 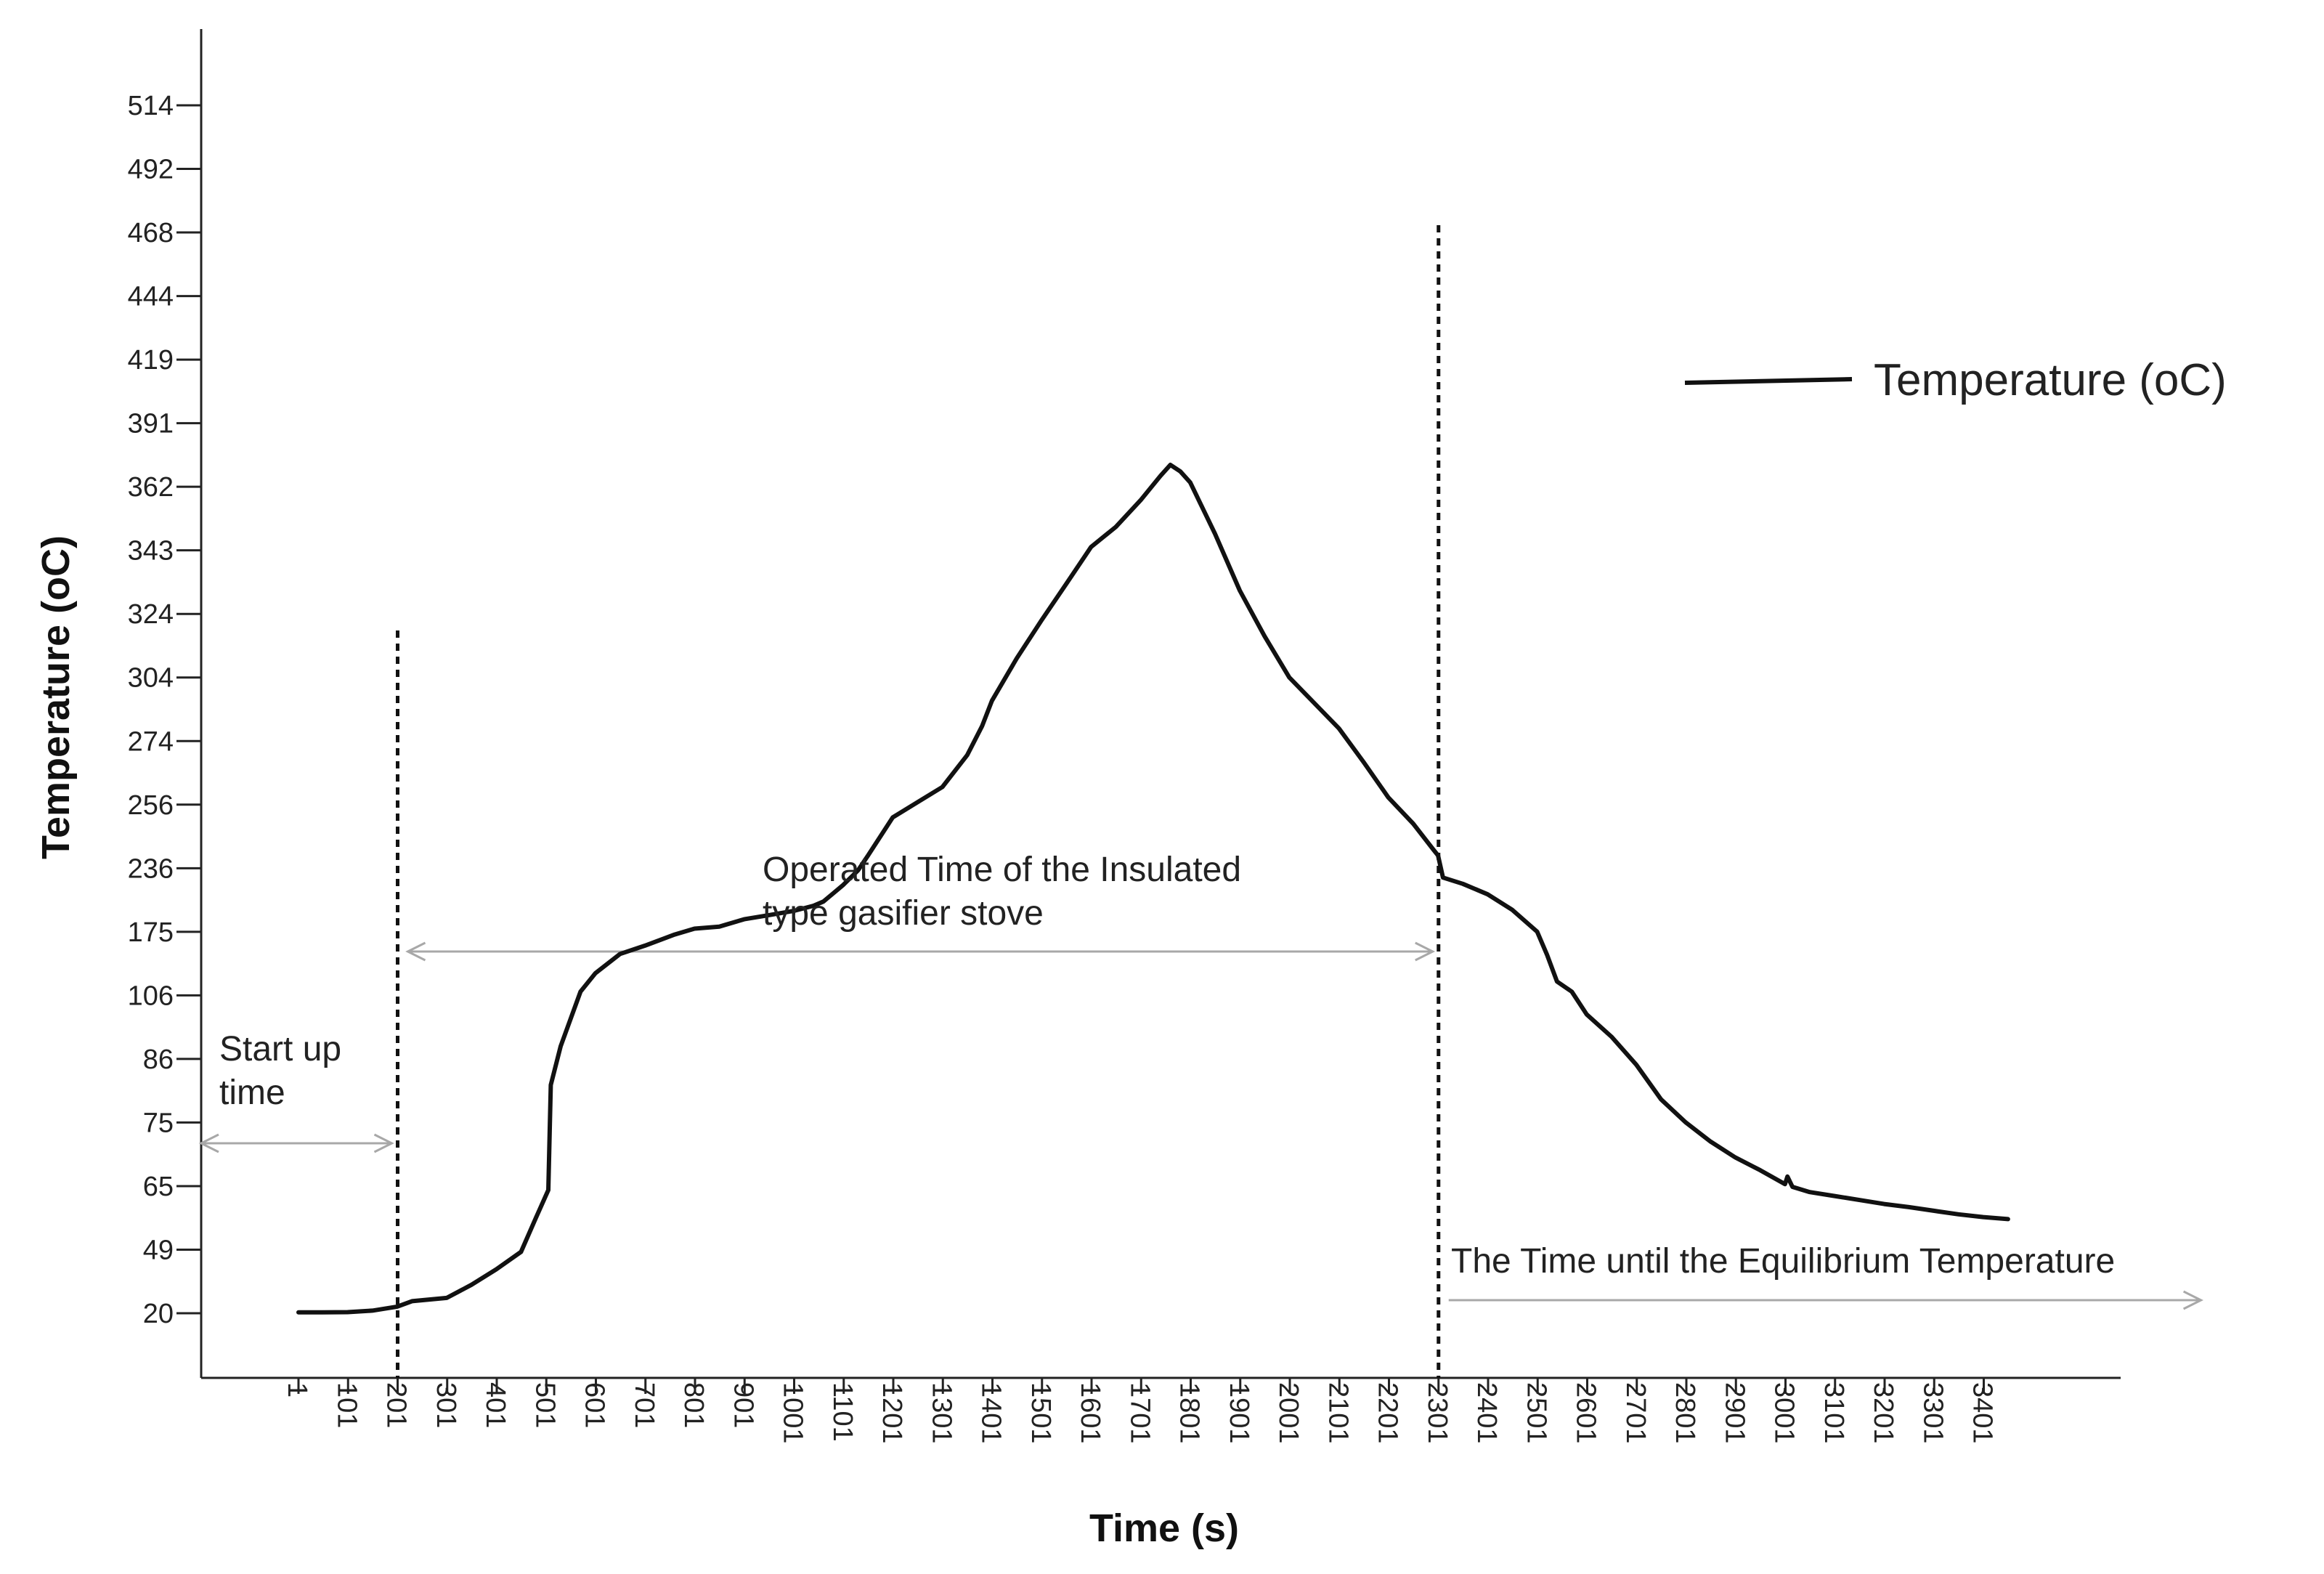 What do you see at coordinates (151, 996) in the screenshot?
I see `y-tick-label: 106` at bounding box center [151, 996].